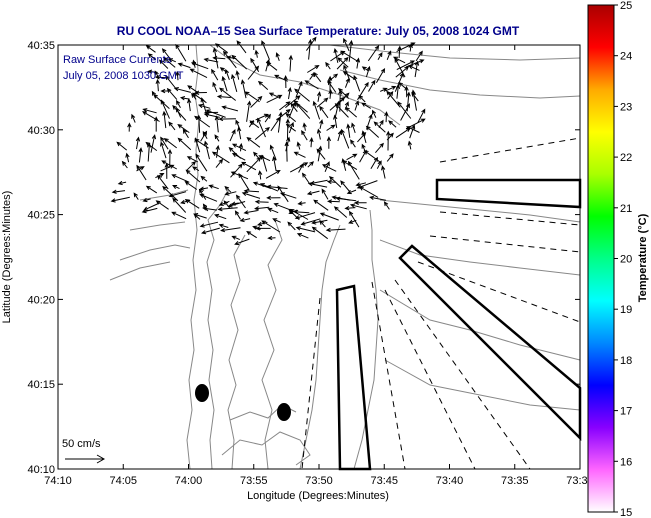 This screenshot has height=518, width=651. Describe the element at coordinates (41, 470) in the screenshot. I see `y-tick-label: 40:10` at that location.